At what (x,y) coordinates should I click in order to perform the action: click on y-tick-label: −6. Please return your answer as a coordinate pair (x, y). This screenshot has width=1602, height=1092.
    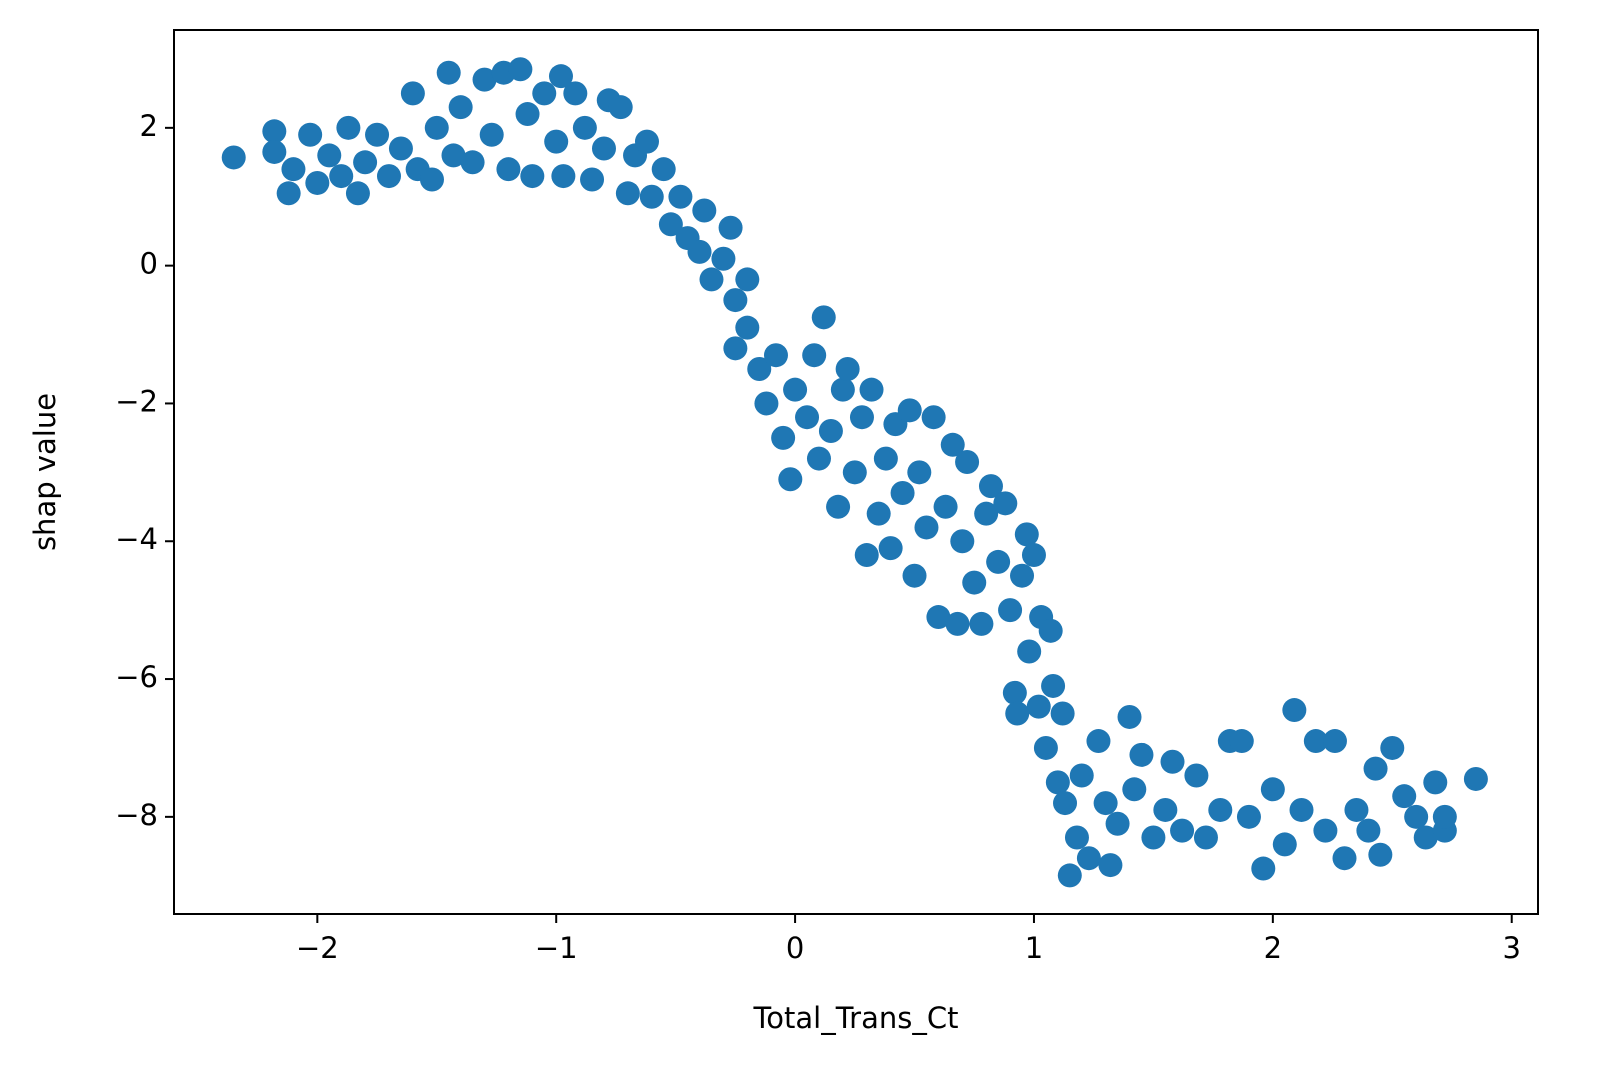
    Looking at the image, I should click on (136, 677).